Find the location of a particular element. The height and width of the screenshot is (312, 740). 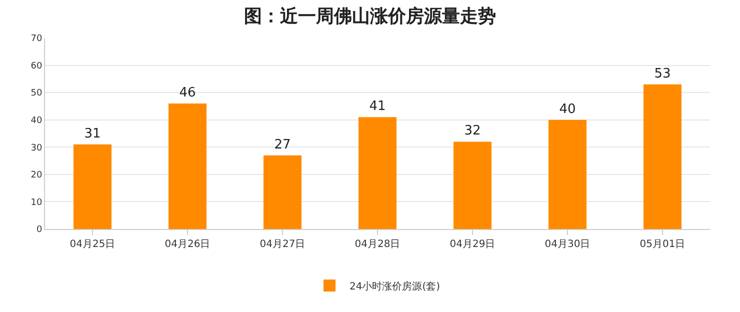

data-label: 27 is located at coordinates (282, 144).